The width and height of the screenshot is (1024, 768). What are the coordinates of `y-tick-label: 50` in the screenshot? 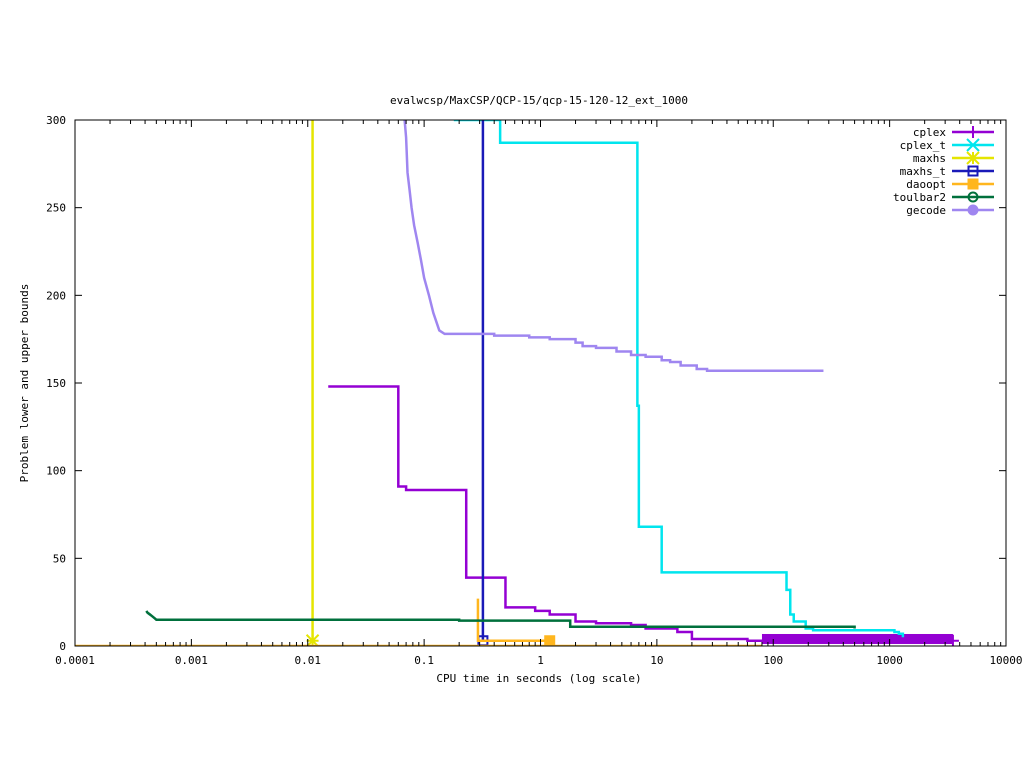 It's located at (59, 558).